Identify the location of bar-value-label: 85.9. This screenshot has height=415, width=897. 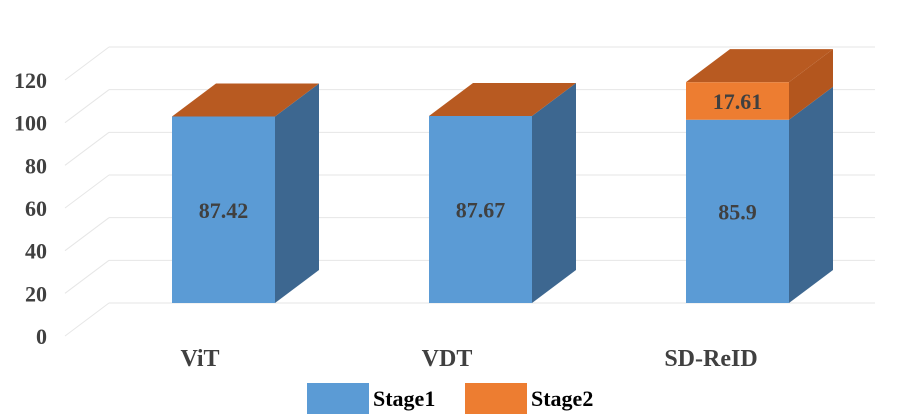
(737, 211).